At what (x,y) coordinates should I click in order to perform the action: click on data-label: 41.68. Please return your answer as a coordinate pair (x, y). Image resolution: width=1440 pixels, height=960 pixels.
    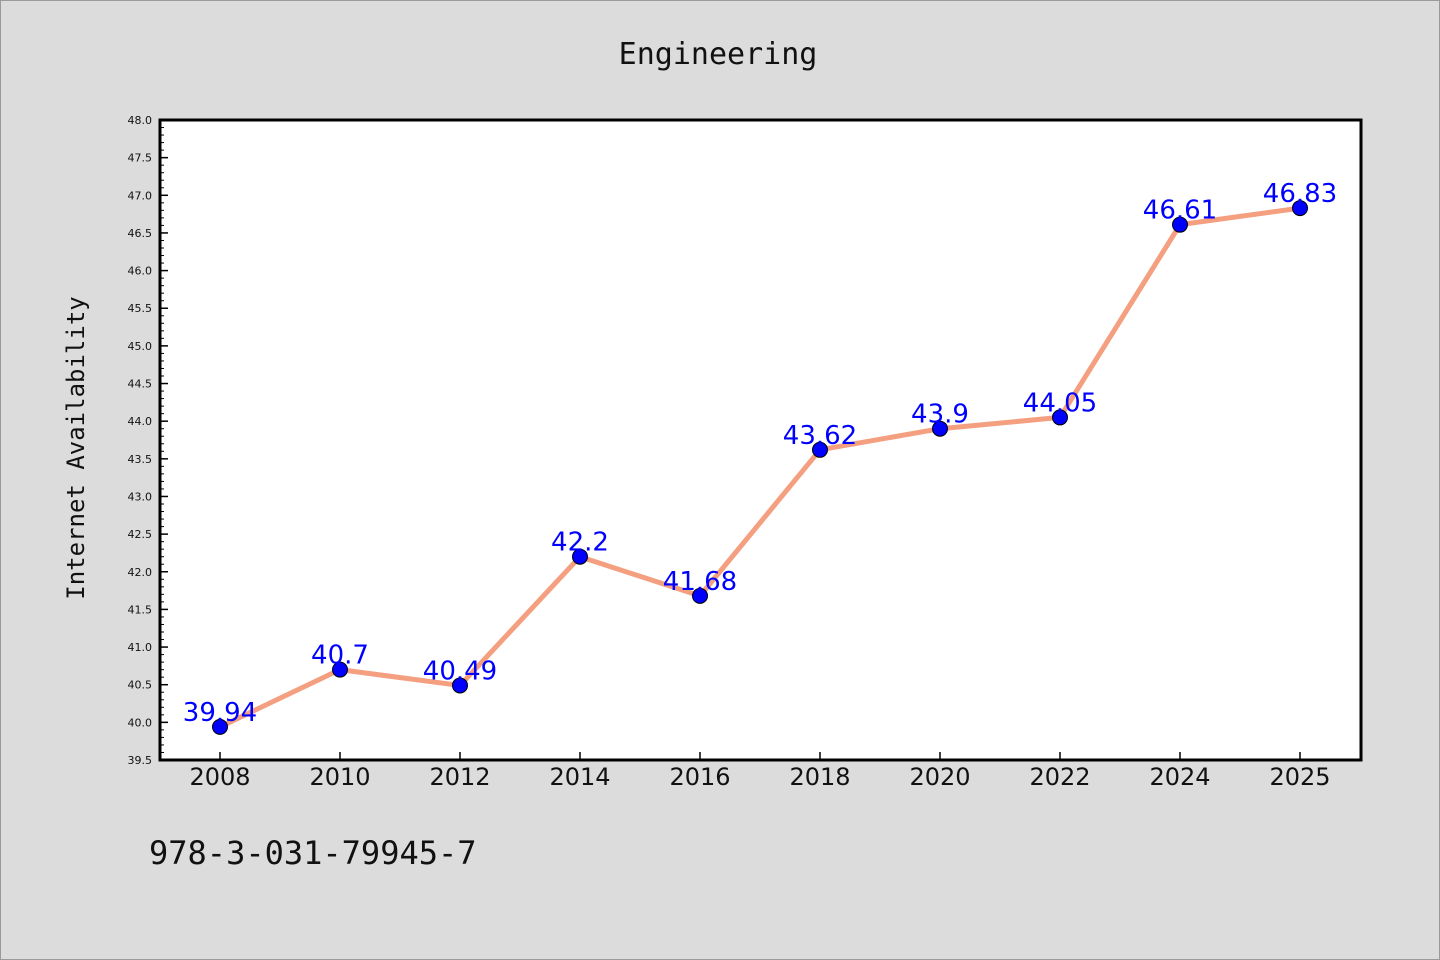
    Looking at the image, I should click on (700, 582).